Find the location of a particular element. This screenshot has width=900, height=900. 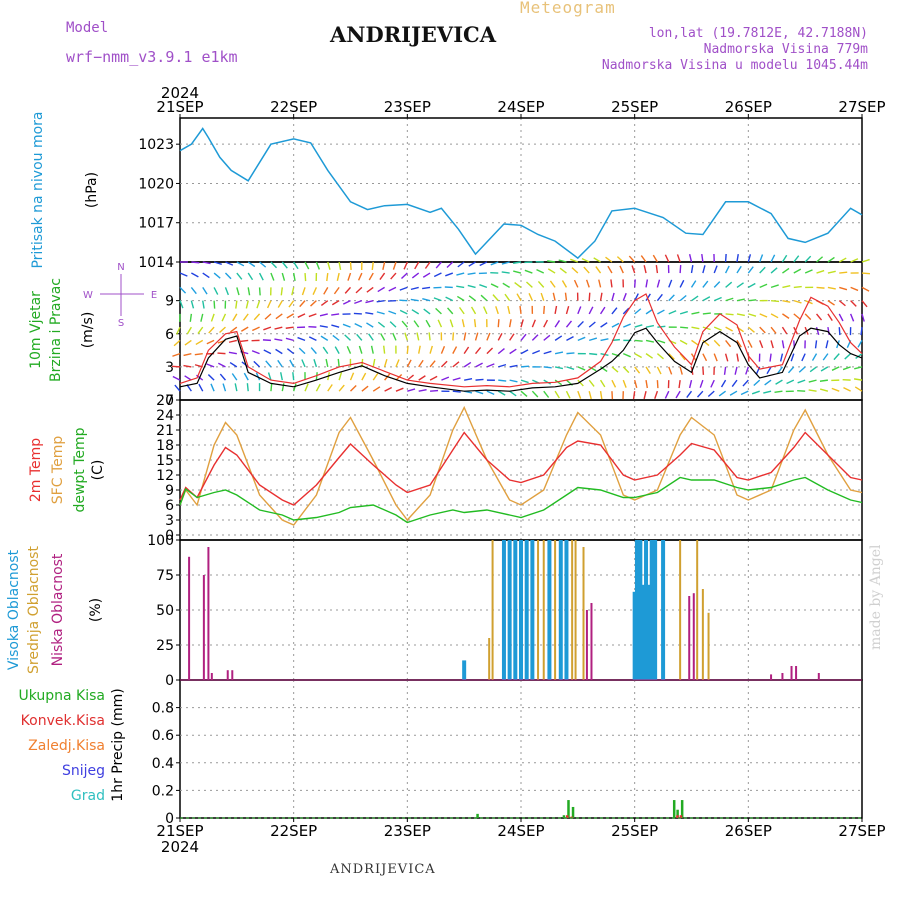

sfc-temp-line is located at coordinates (521, 465).